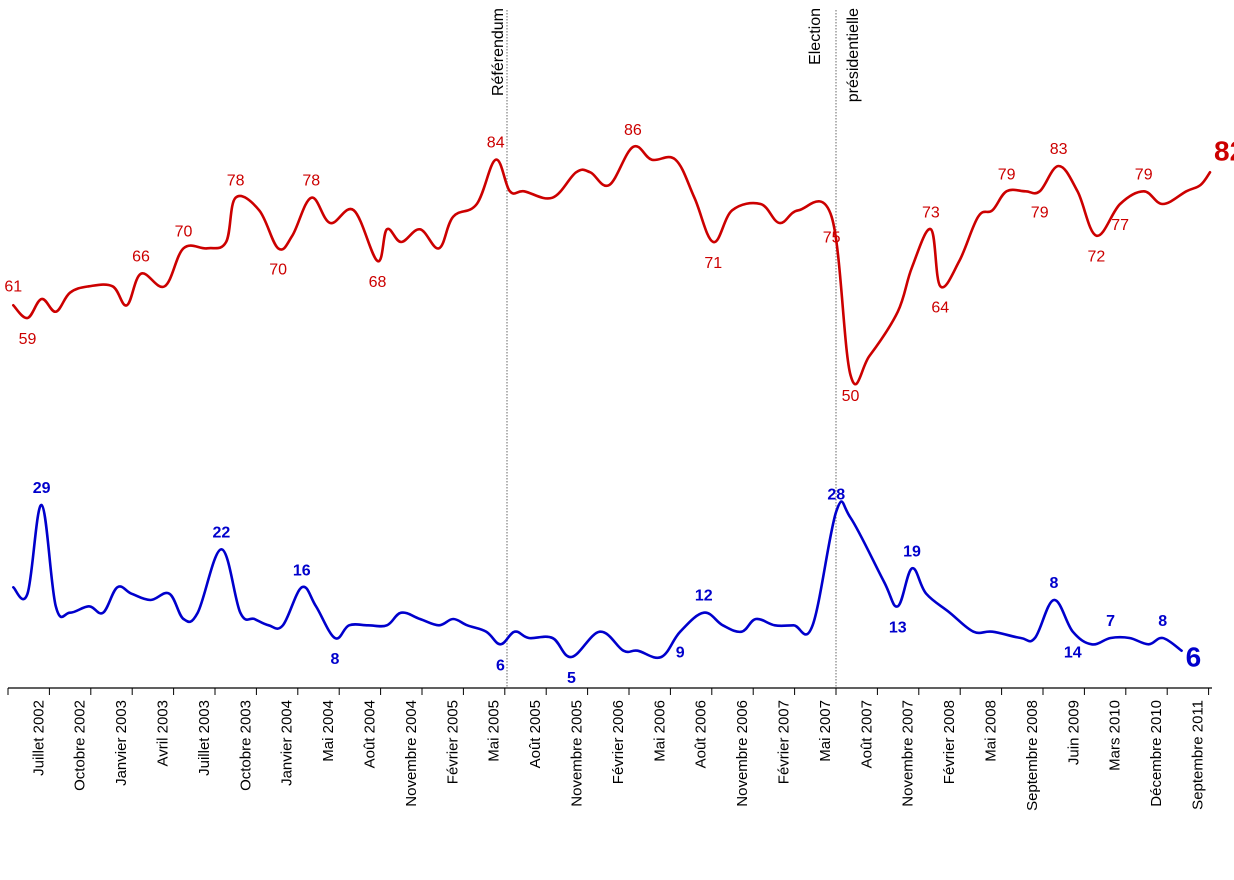  Describe the element at coordinates (680, 653) in the screenshot. I see `blue-data-label: 9` at that location.